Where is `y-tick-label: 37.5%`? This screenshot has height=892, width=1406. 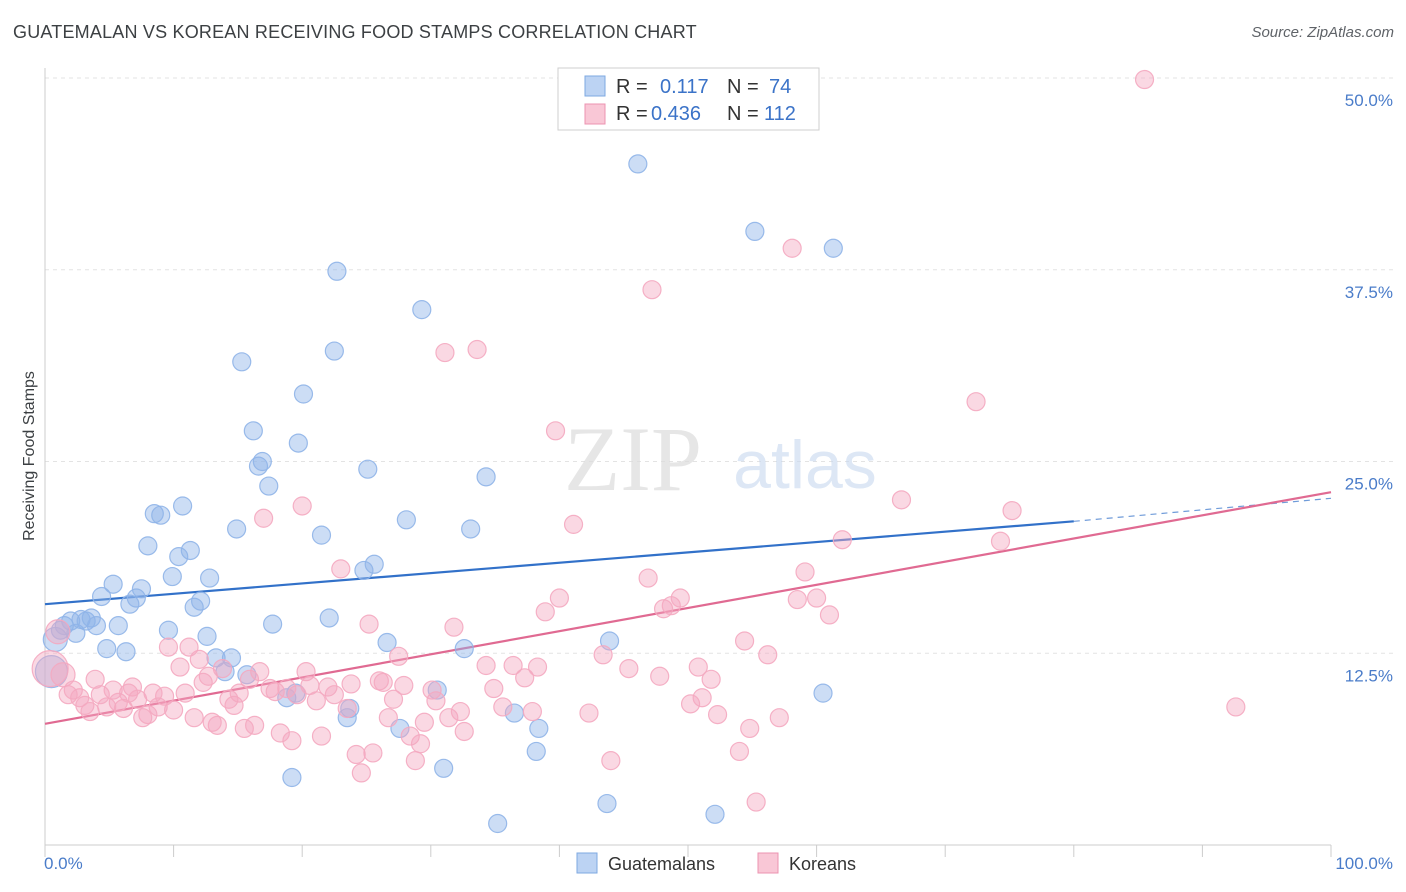
y-tick-label: 37.5% is located at coordinates (1369, 292).